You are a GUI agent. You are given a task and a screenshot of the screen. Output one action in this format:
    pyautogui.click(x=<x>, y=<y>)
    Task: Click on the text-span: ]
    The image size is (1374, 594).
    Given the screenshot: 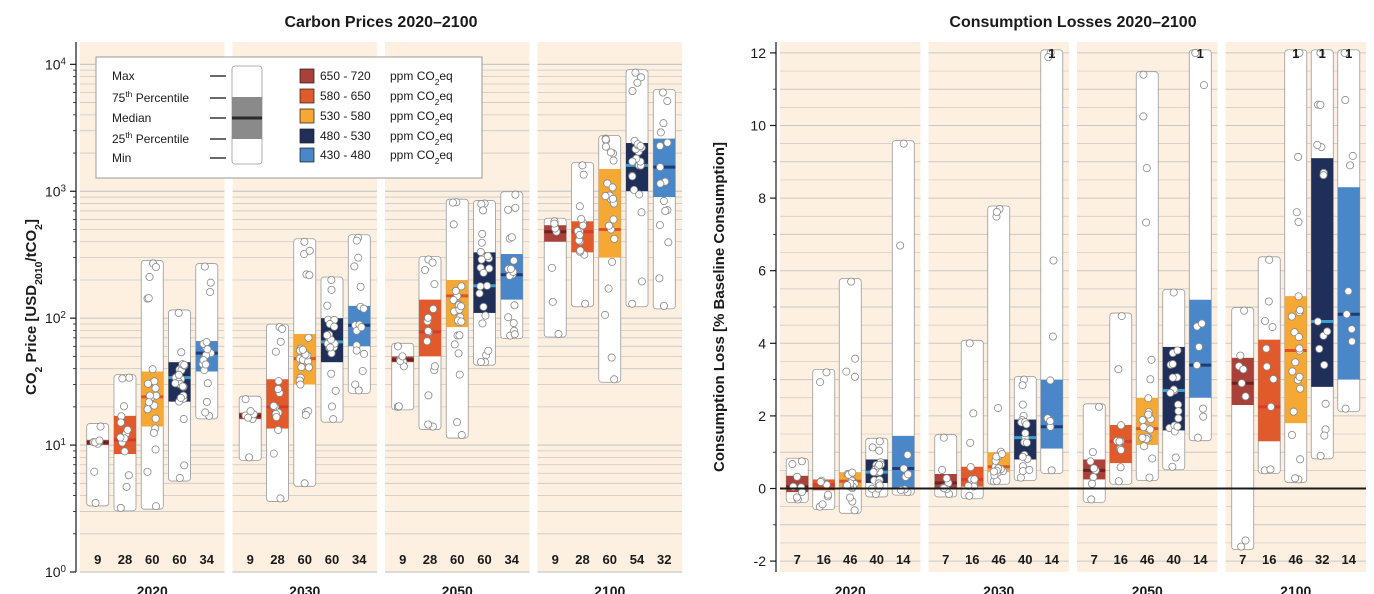 What is the action you would take?
    pyautogui.click(x=31, y=221)
    